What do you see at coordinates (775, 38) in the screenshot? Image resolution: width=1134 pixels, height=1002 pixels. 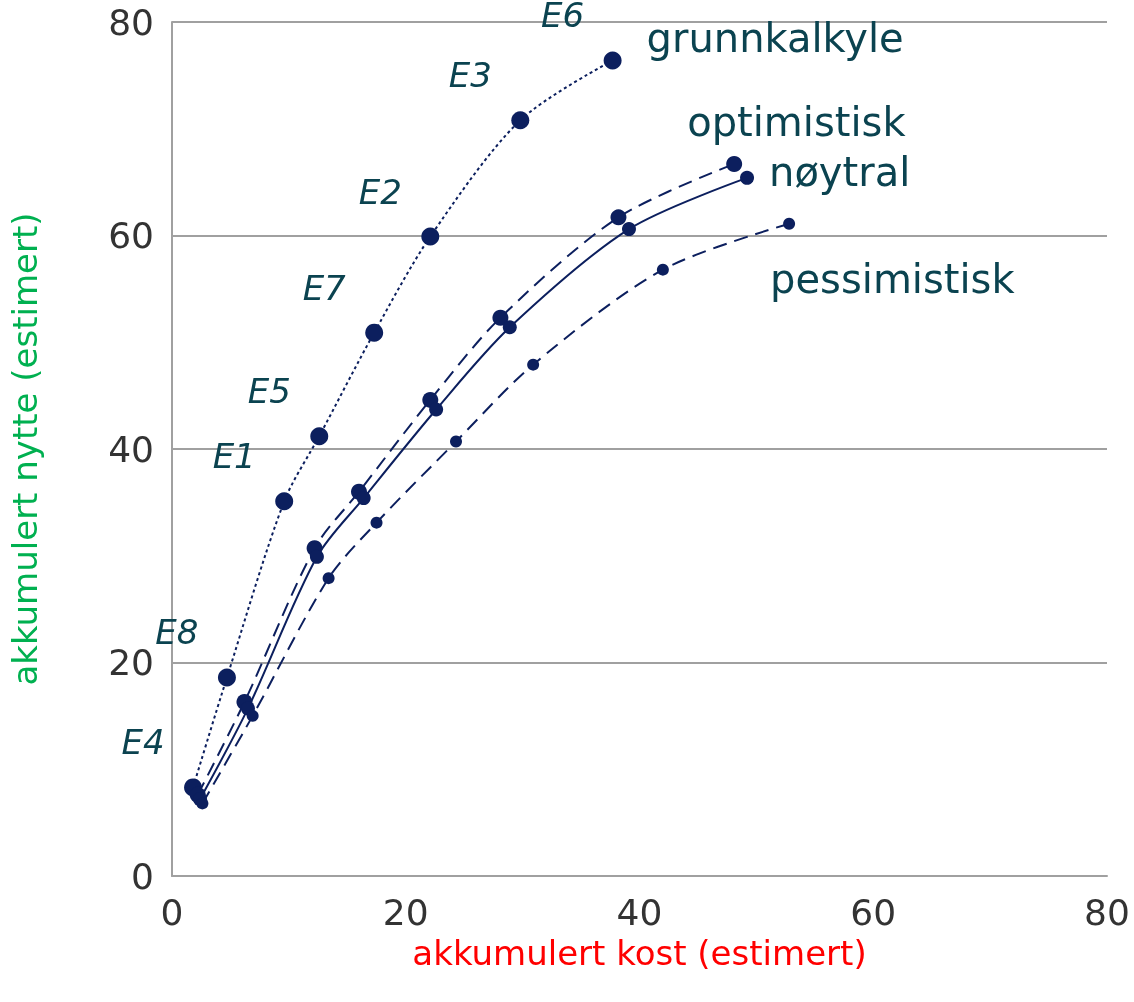 I see `series-label: grunnkalkyle` at bounding box center [775, 38].